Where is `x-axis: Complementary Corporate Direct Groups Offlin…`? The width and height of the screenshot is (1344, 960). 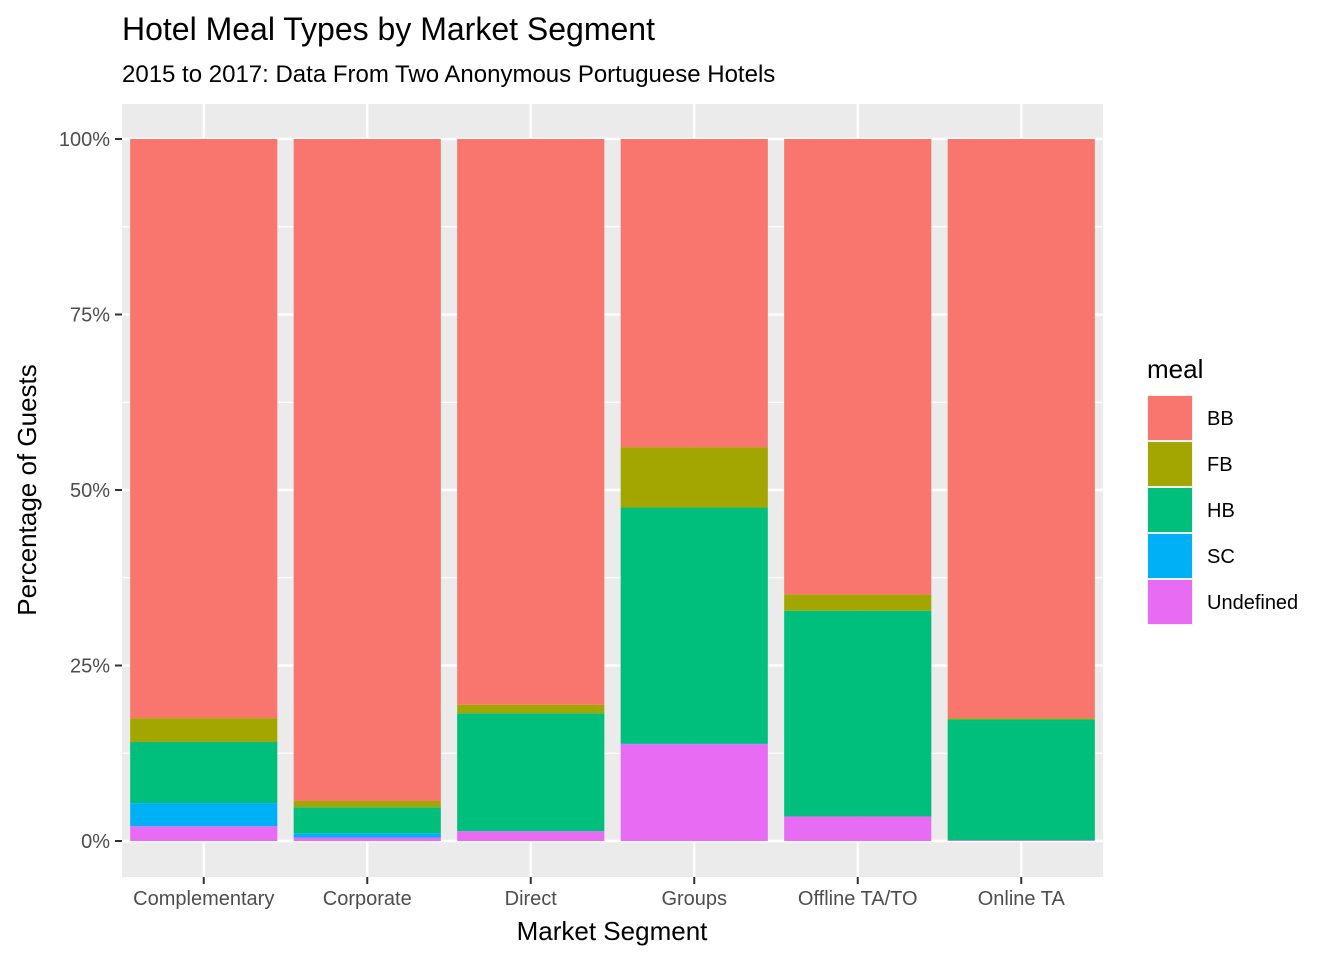
x-axis: Complementary Corporate Direct Groups Offlin… is located at coordinates (599, 893).